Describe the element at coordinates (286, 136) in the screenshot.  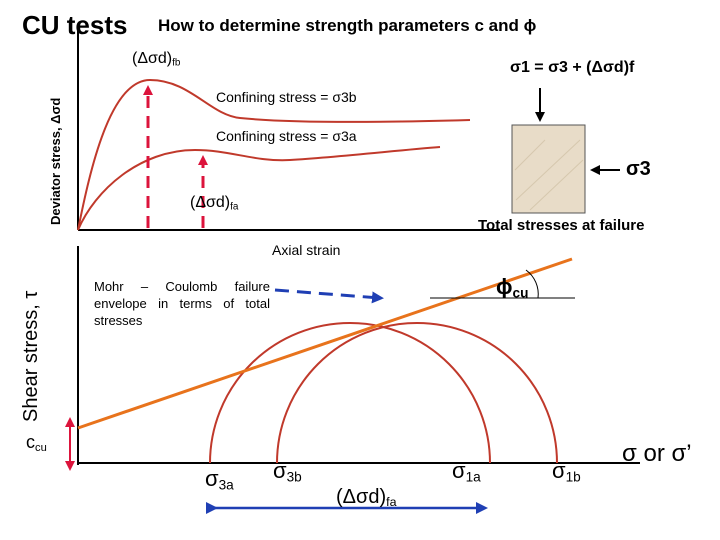
I see `curve-a-label: Confining stress = σ3a` at that location.